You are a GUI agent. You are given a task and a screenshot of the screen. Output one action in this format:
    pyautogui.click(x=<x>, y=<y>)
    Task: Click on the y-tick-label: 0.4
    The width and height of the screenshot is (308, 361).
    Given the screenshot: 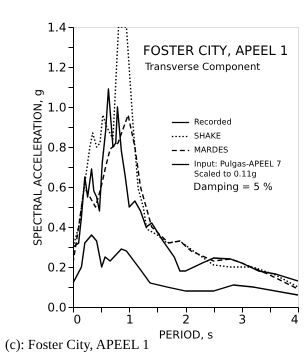 What is the action you would take?
    pyautogui.click(x=56, y=227)
    